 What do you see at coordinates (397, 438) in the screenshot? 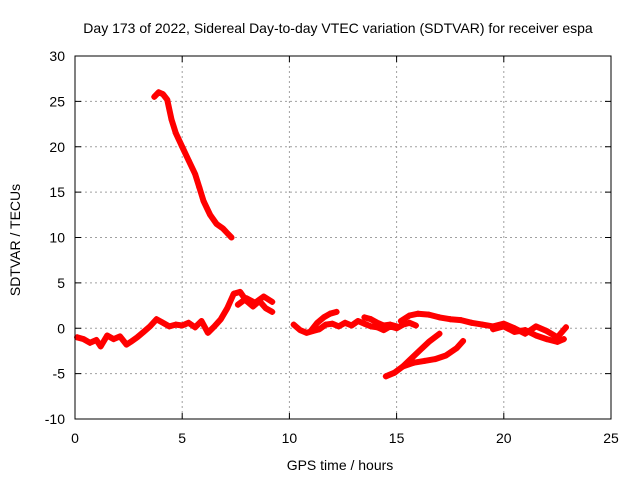
I see `x-tick-label: 15` at bounding box center [397, 438].